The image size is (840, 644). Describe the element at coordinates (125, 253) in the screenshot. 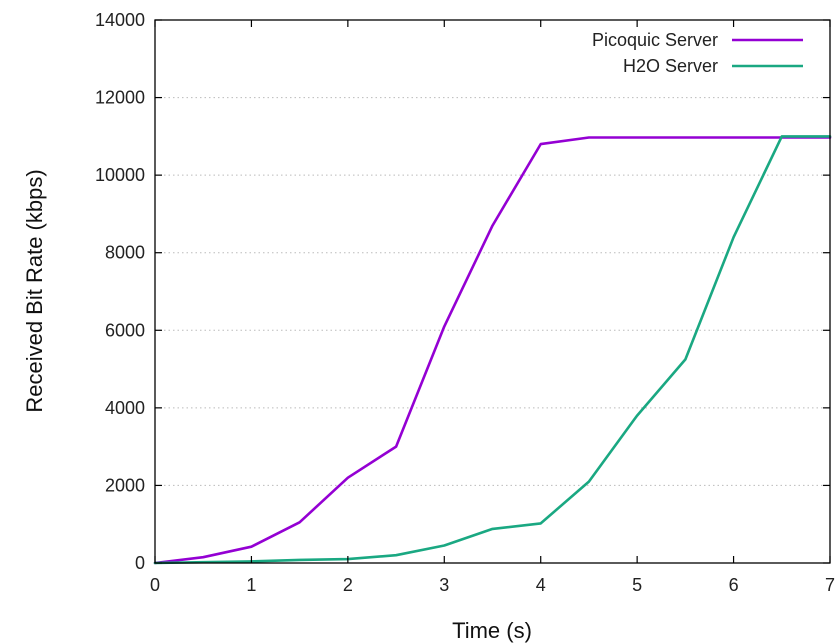

I see `y-tick-label: 8000` at that location.